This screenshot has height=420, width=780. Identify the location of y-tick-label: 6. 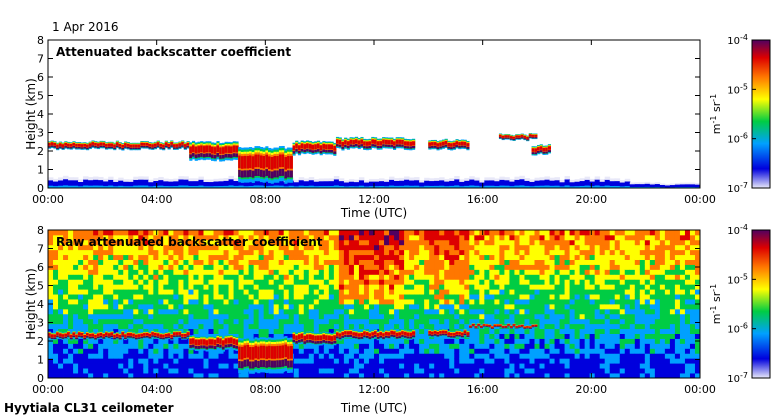
(40, 77).